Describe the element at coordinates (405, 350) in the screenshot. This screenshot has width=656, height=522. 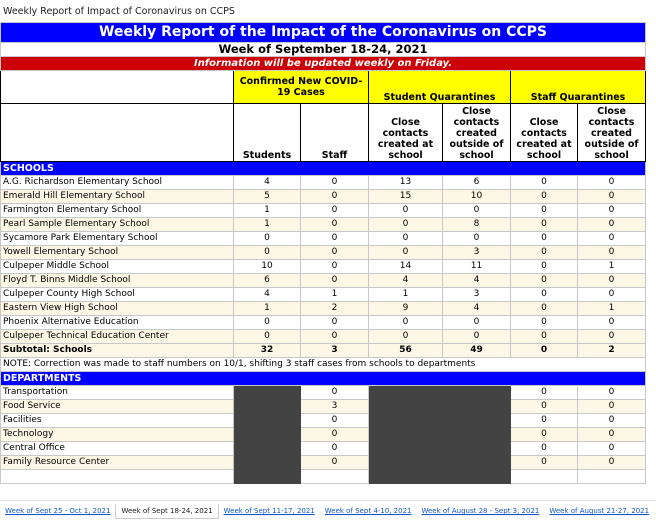
I see `value-cell: 56` at that location.